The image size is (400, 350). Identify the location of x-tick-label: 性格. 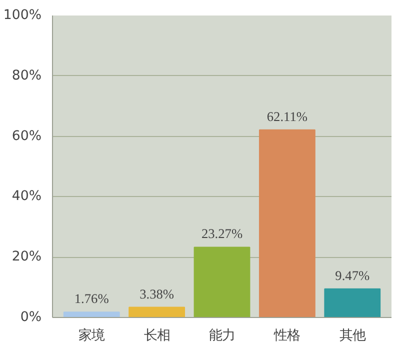
(286, 336).